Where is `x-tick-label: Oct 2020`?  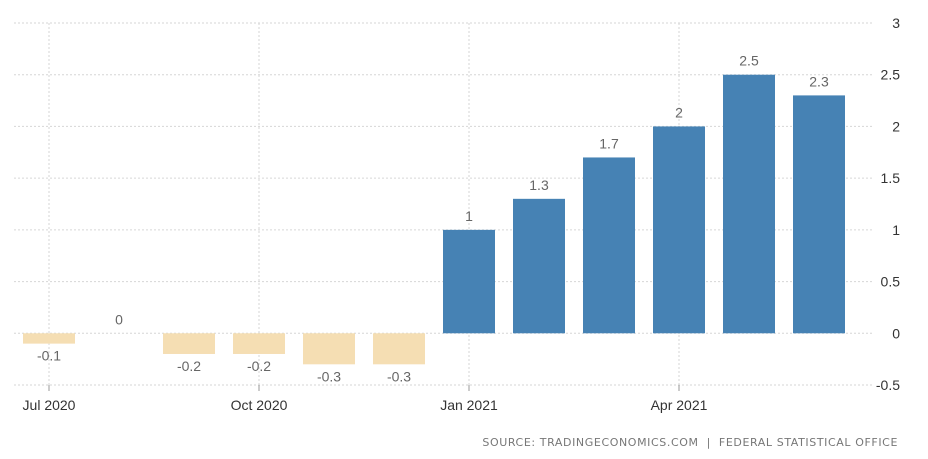
x-tick-label: Oct 2020 is located at coordinates (259, 405).